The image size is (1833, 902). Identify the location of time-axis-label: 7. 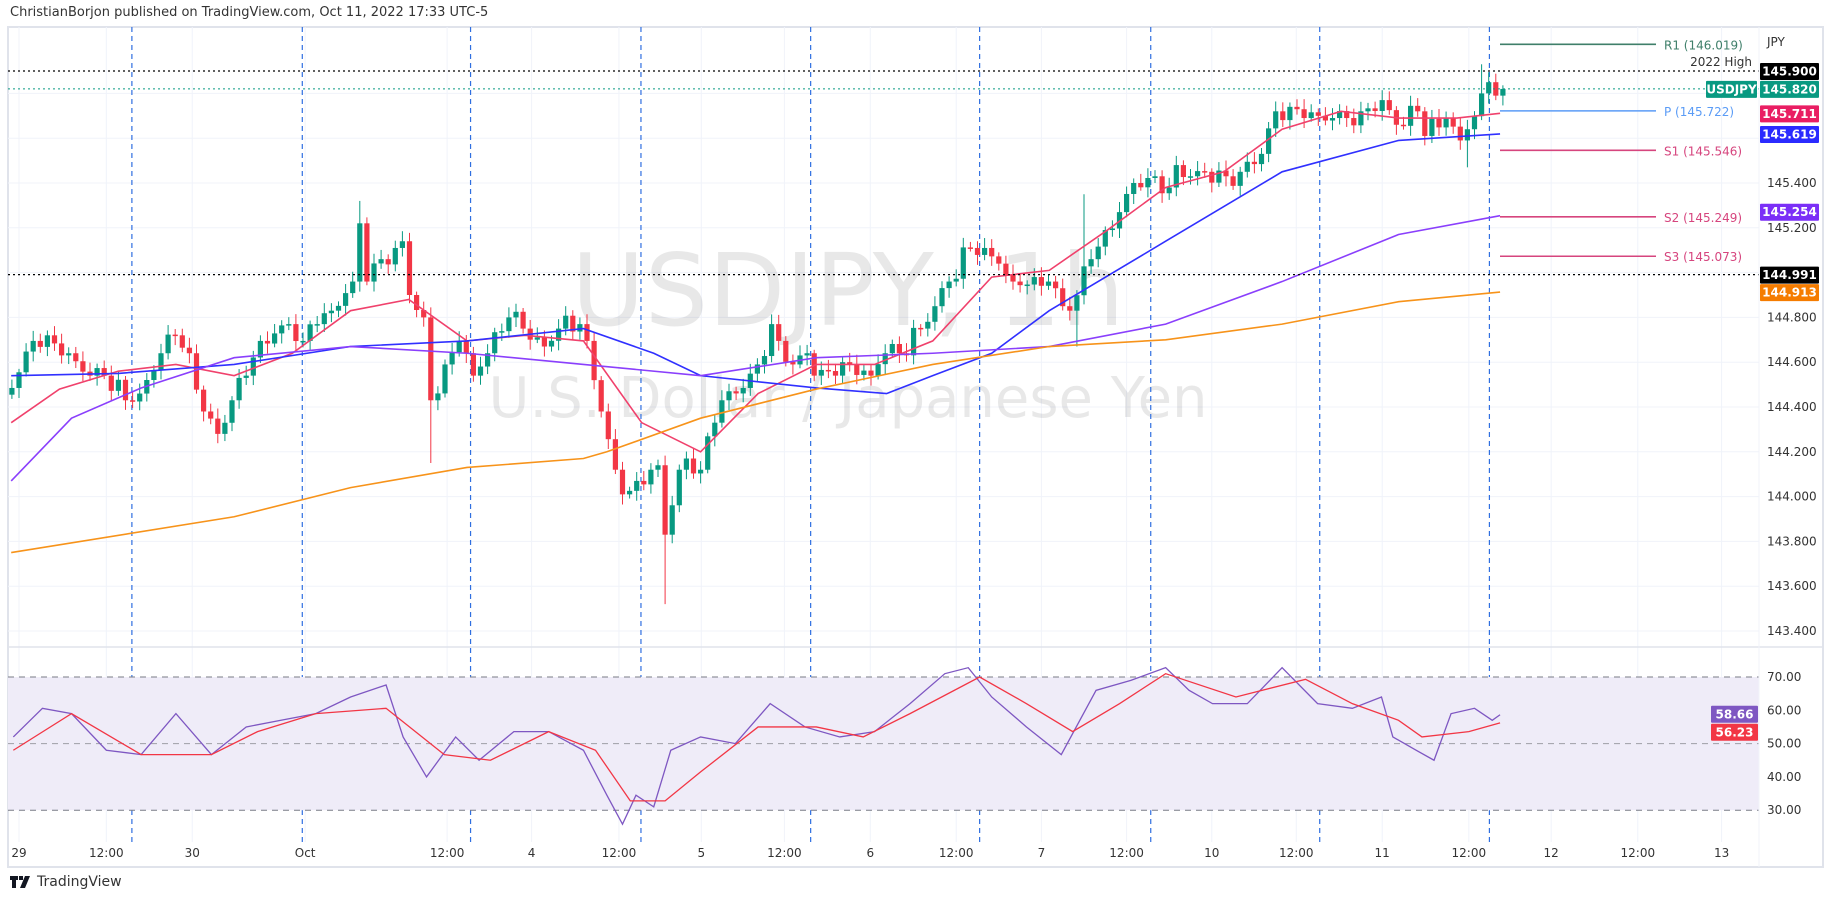
(1042, 853).